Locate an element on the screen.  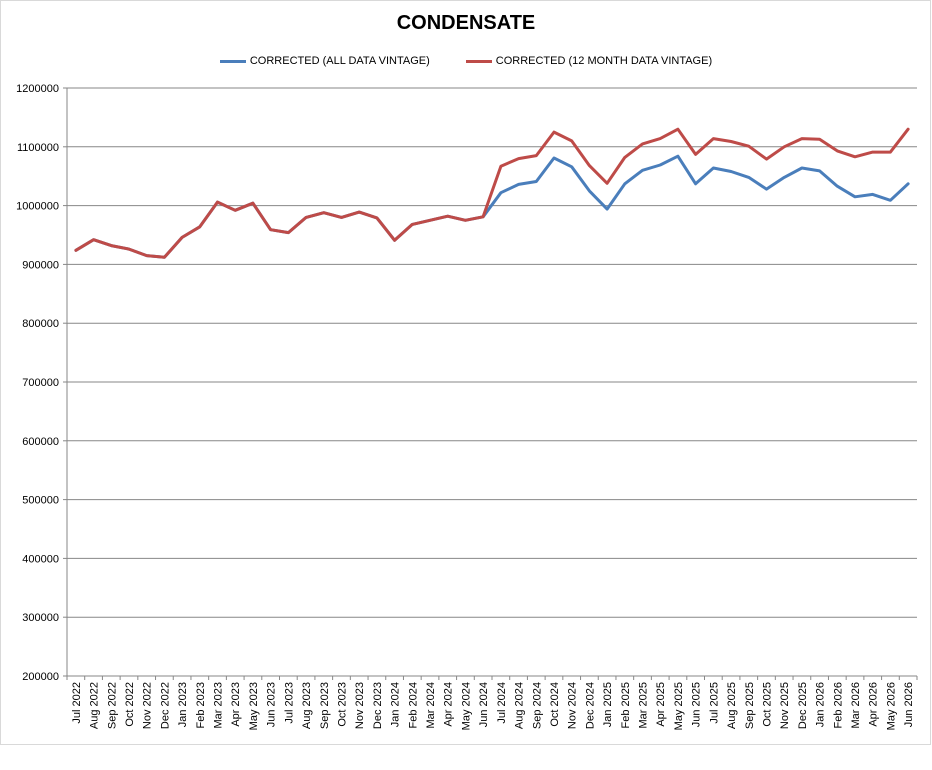
y-tick-label: 600000 is located at coordinates (40, 442).